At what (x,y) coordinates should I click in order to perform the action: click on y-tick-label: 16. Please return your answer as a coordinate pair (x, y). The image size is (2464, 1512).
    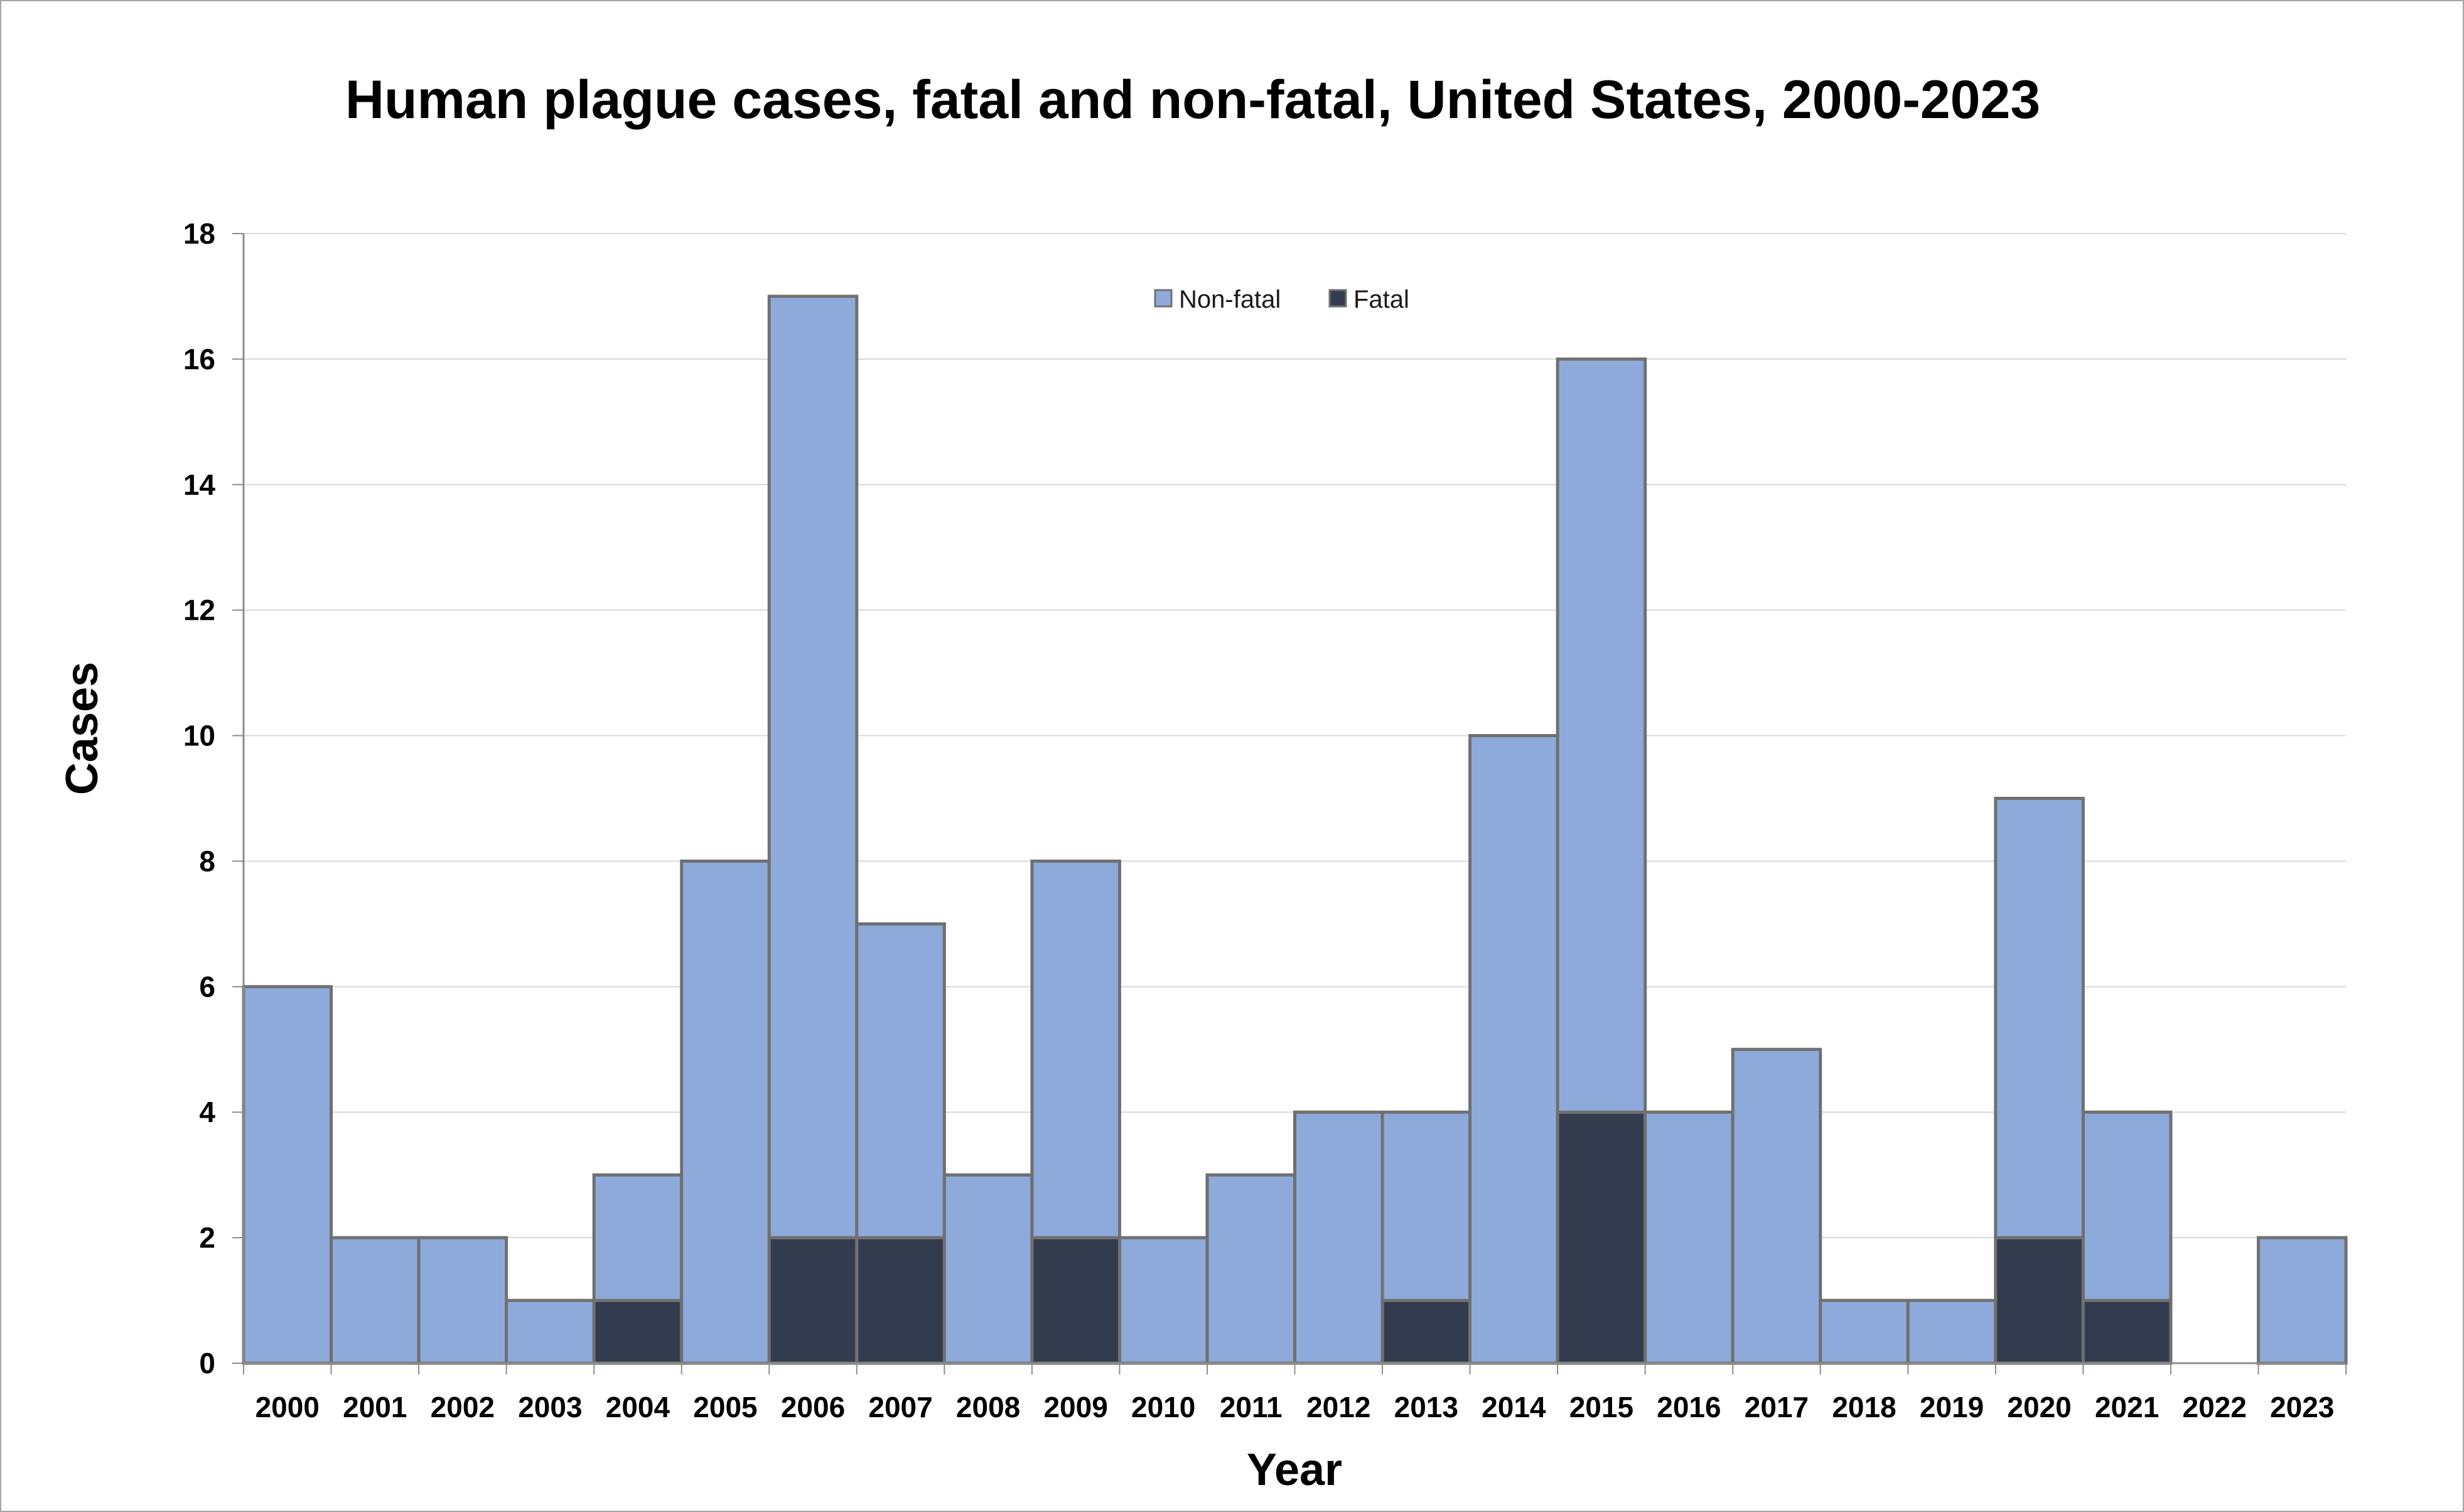
    Looking at the image, I should click on (199, 359).